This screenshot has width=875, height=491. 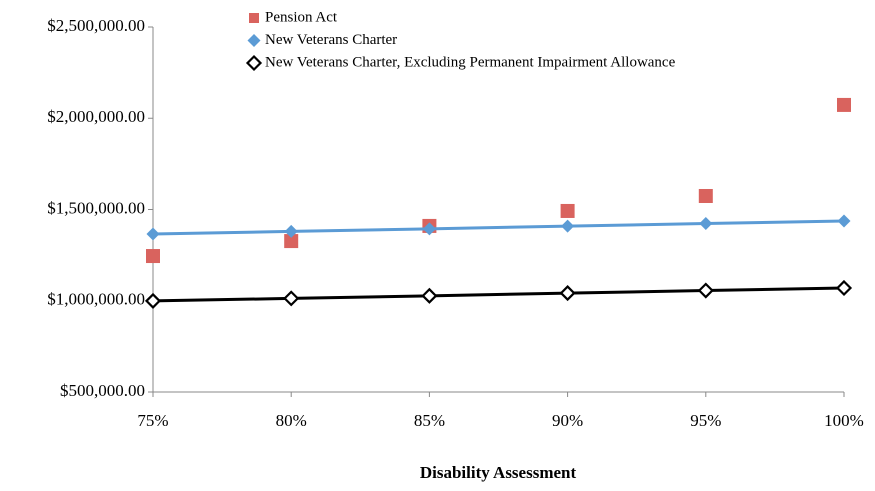 What do you see at coordinates (429, 420) in the screenshot?
I see `x-tick-label: 85%` at bounding box center [429, 420].